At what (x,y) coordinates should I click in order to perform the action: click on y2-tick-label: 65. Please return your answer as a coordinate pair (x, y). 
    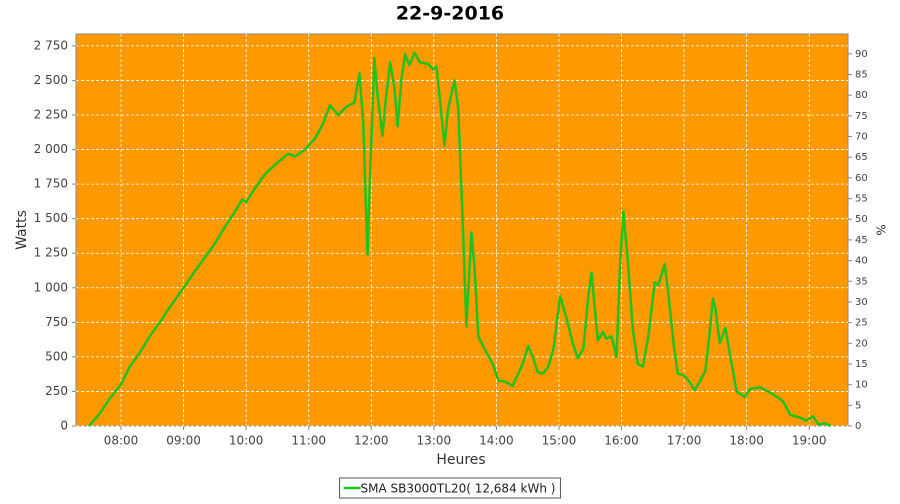
    Looking at the image, I should click on (861, 157).